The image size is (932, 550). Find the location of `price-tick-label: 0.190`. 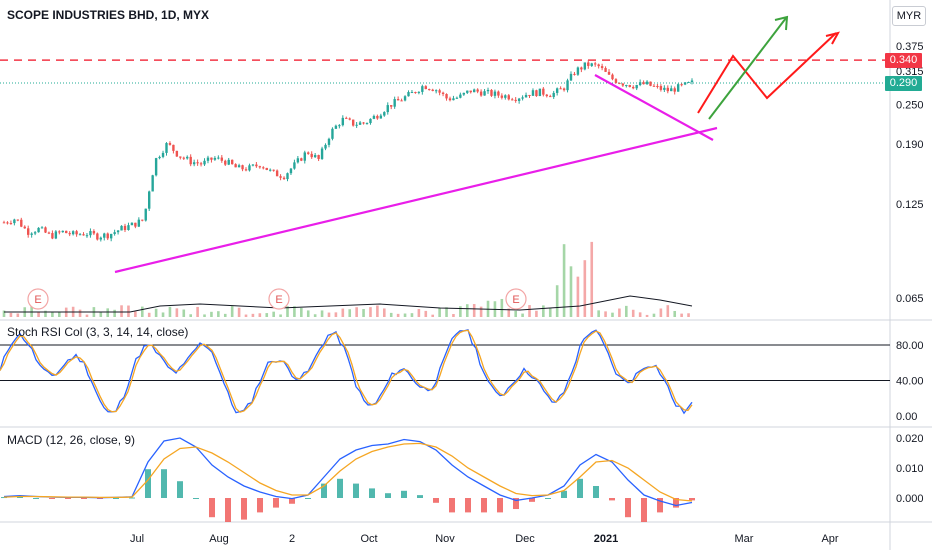

price-tick-label: 0.190 is located at coordinates (910, 145).